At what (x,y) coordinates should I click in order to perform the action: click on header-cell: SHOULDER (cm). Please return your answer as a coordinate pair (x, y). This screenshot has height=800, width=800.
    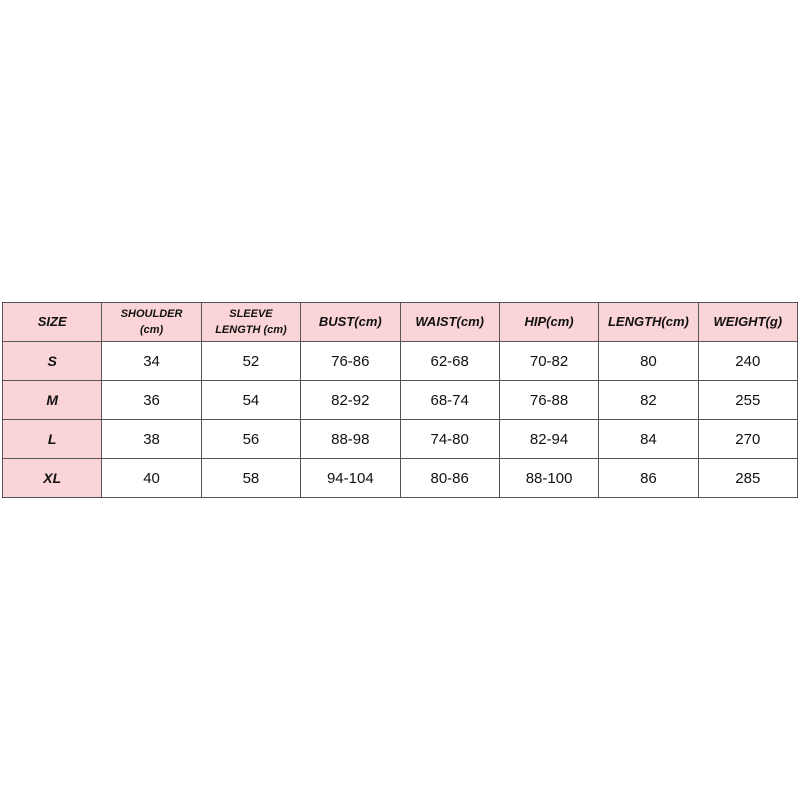
    Looking at the image, I should click on (151, 322).